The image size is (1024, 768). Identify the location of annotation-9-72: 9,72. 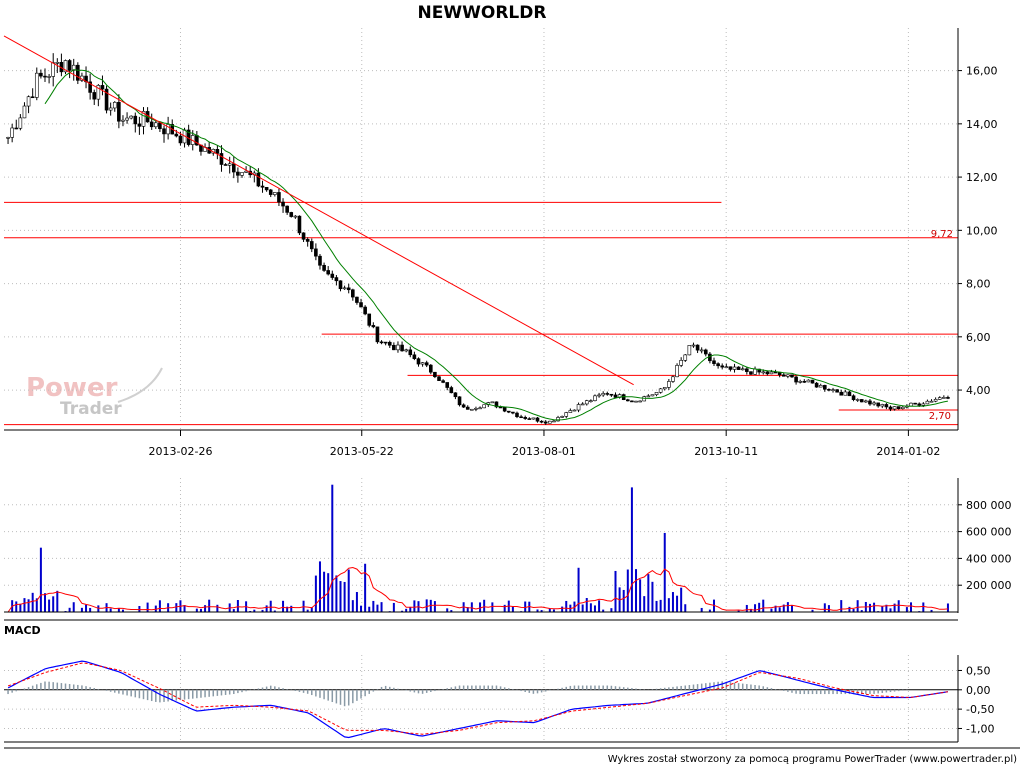
(942, 234).